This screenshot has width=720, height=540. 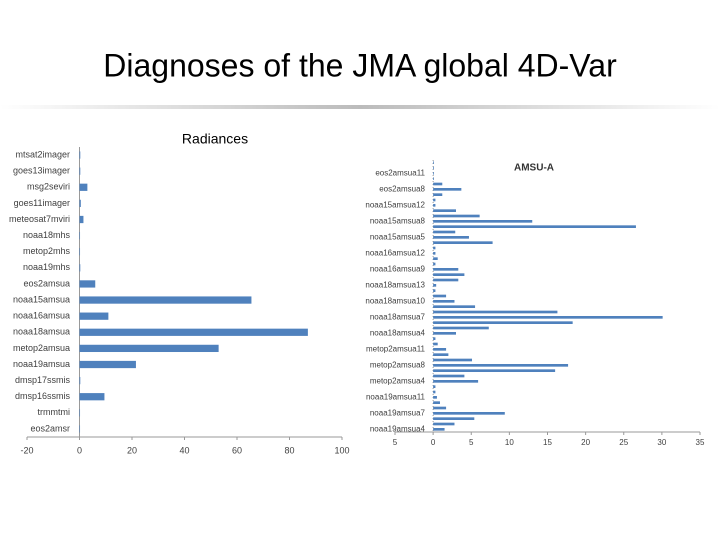 What do you see at coordinates (48, 187) in the screenshot?
I see `y-tick-label: msg2seviri` at bounding box center [48, 187].